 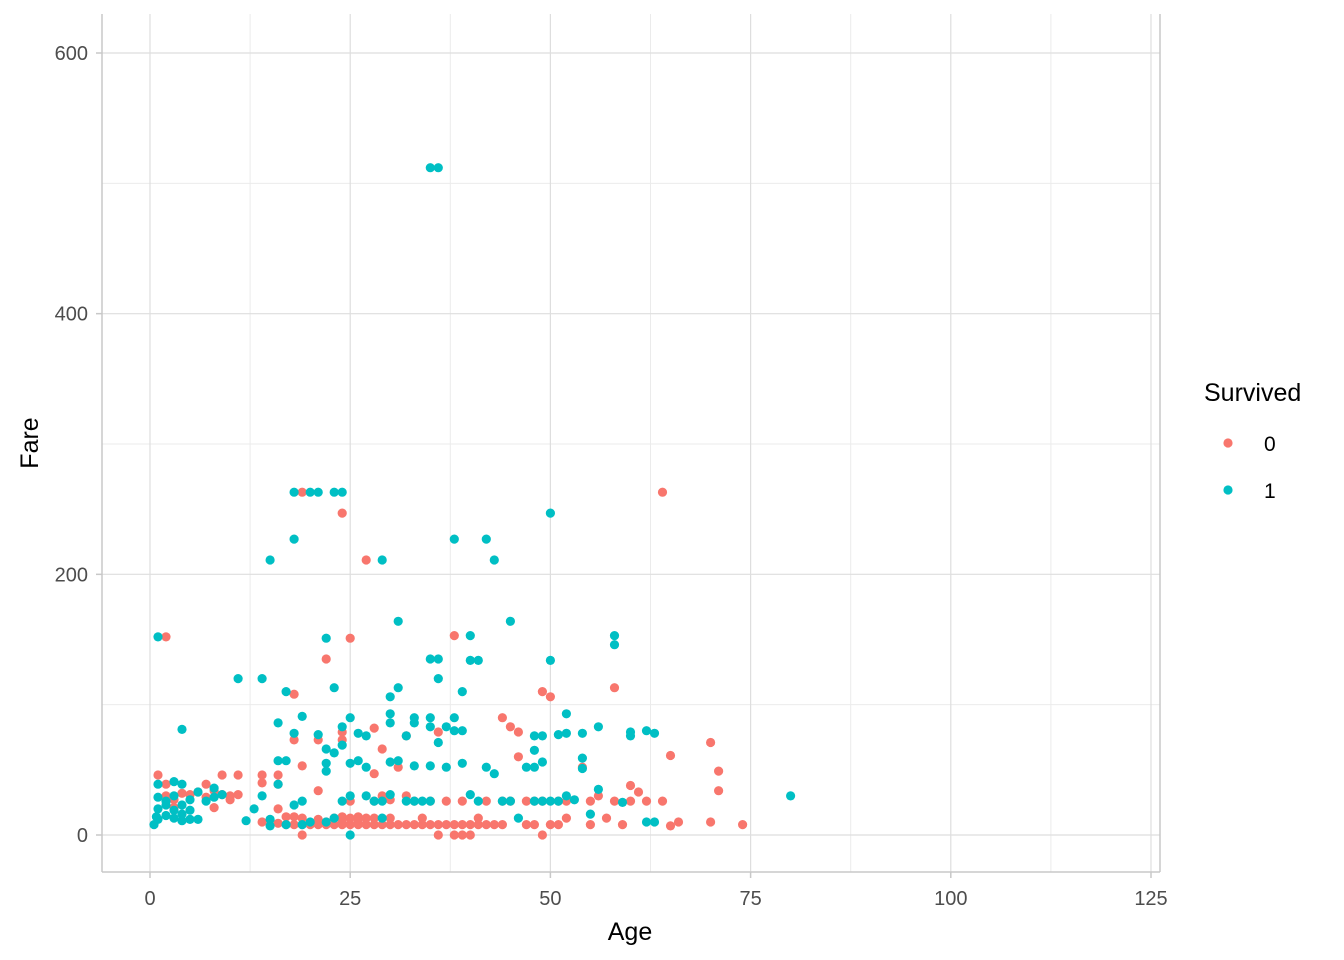 What do you see at coordinates (71, 54) in the screenshot?
I see `y-tick-label: 600` at bounding box center [71, 54].